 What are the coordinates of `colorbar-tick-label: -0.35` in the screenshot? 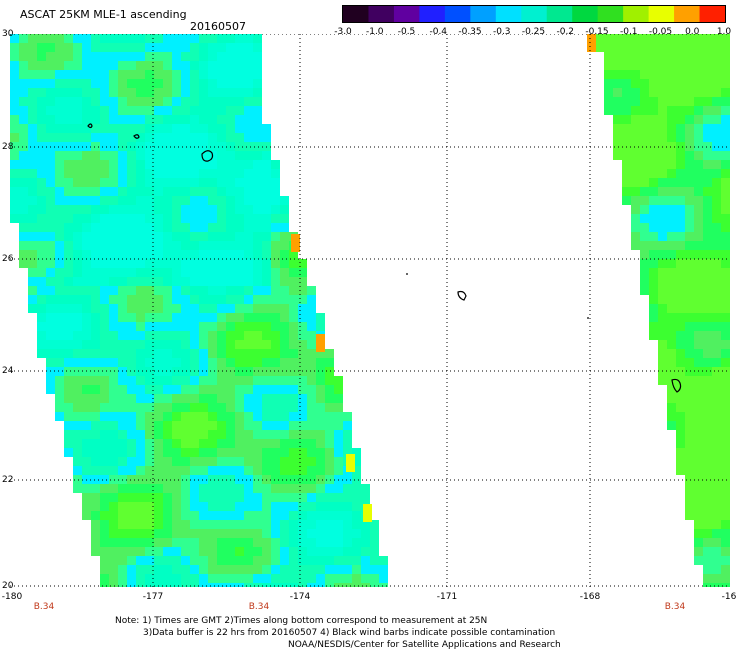 It's located at (470, 32).